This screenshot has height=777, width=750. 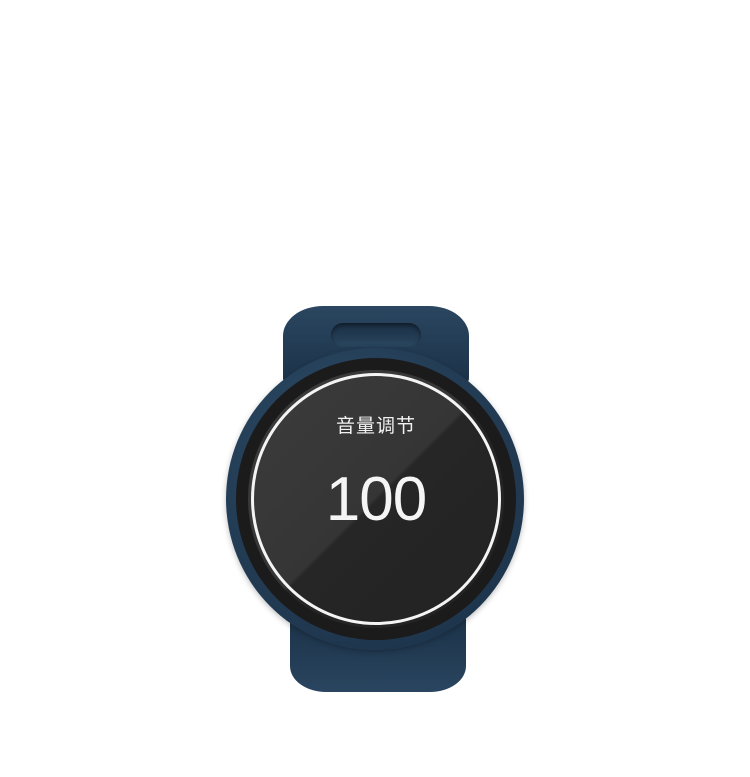 I want to click on screen-title: 音量调节, so click(x=375, y=426).